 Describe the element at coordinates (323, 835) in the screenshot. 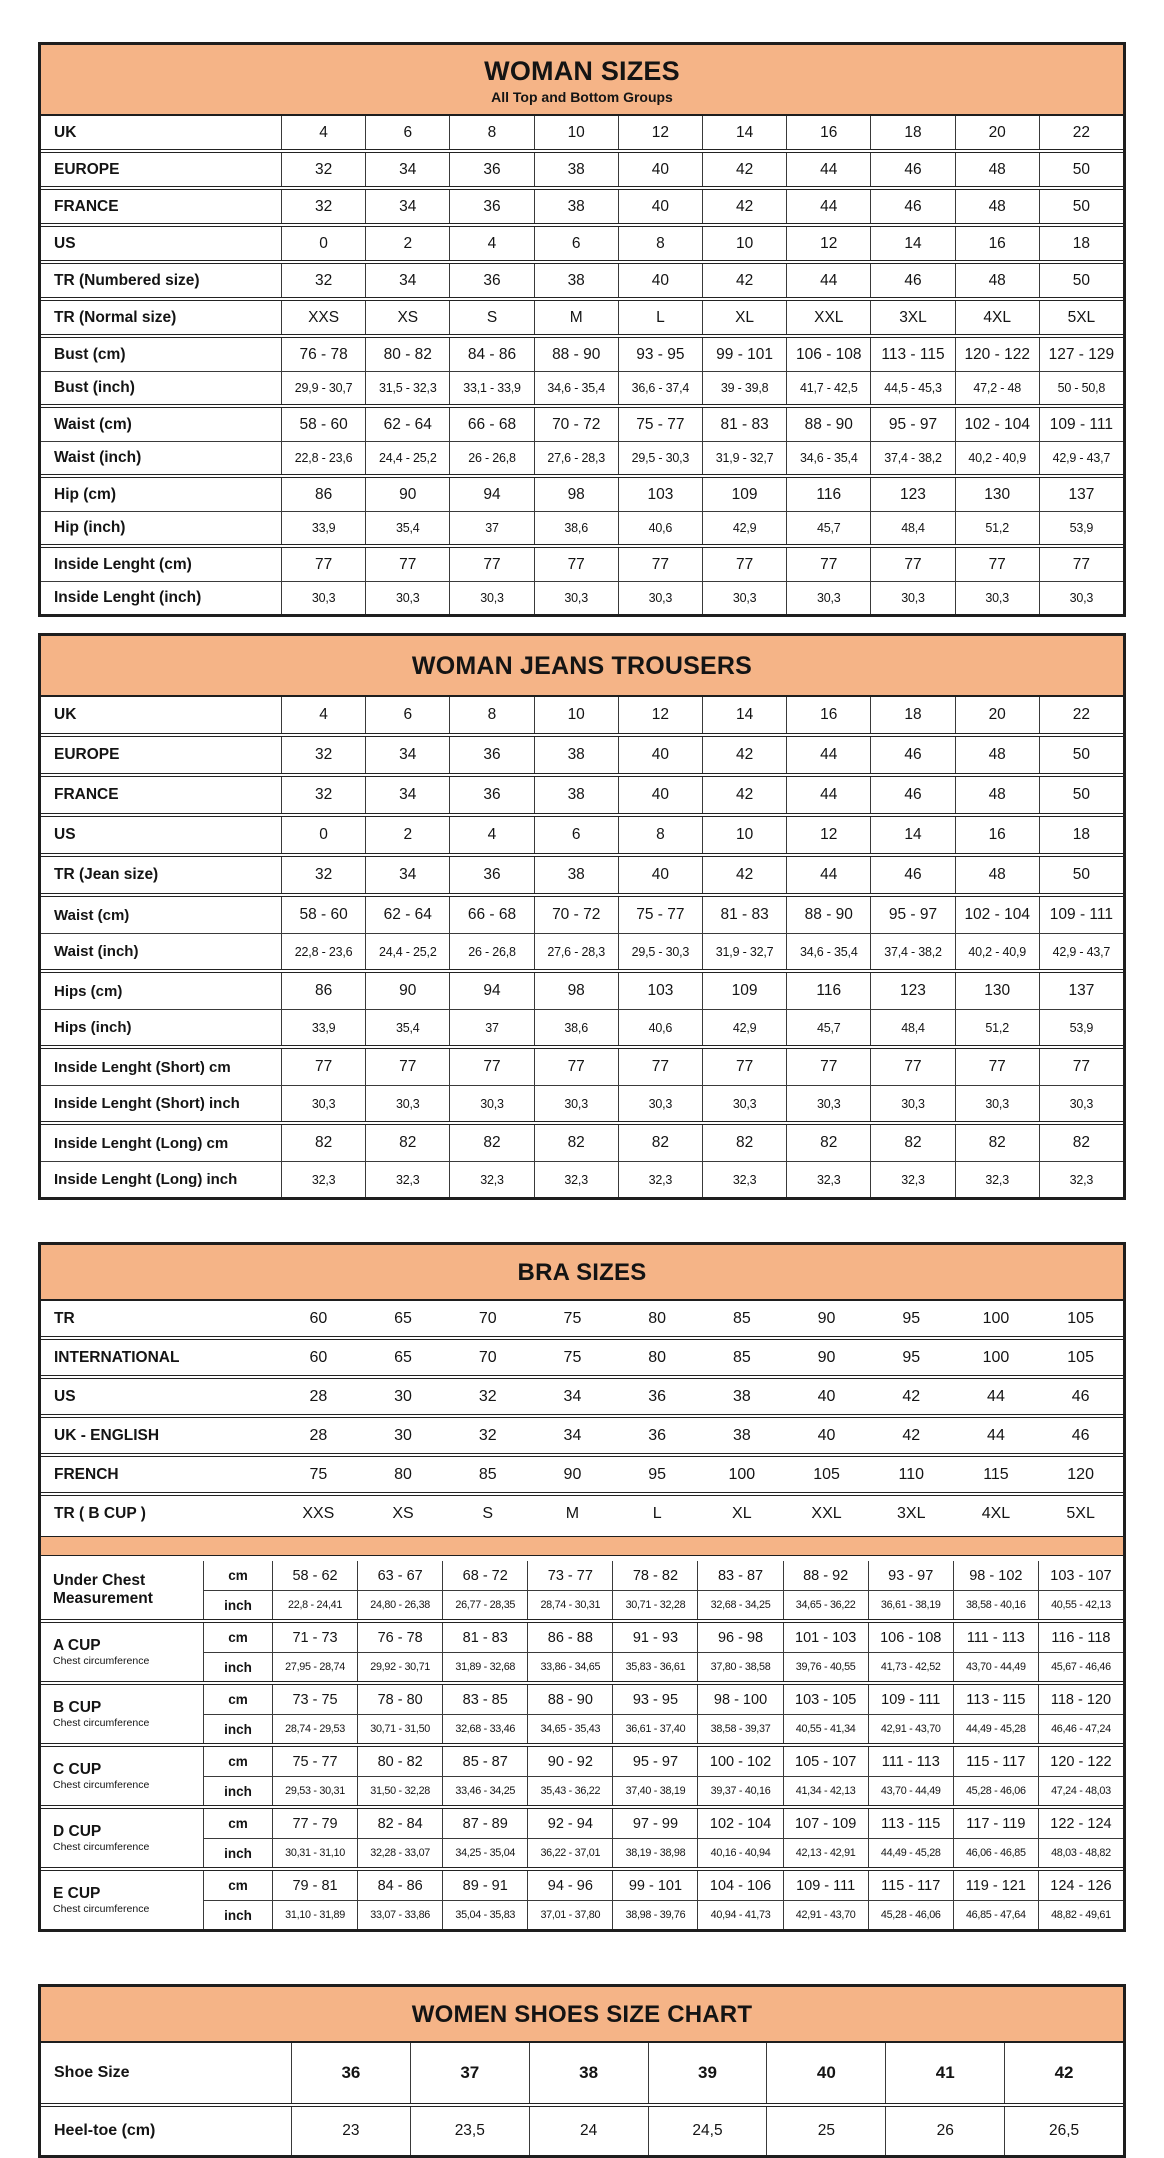

I see `size-cell: 0` at that location.